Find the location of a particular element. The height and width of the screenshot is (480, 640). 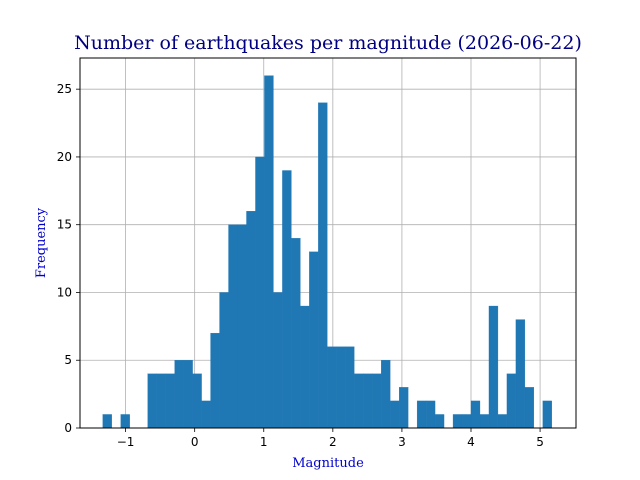

y-tick-label: 0 is located at coordinates (68, 428).